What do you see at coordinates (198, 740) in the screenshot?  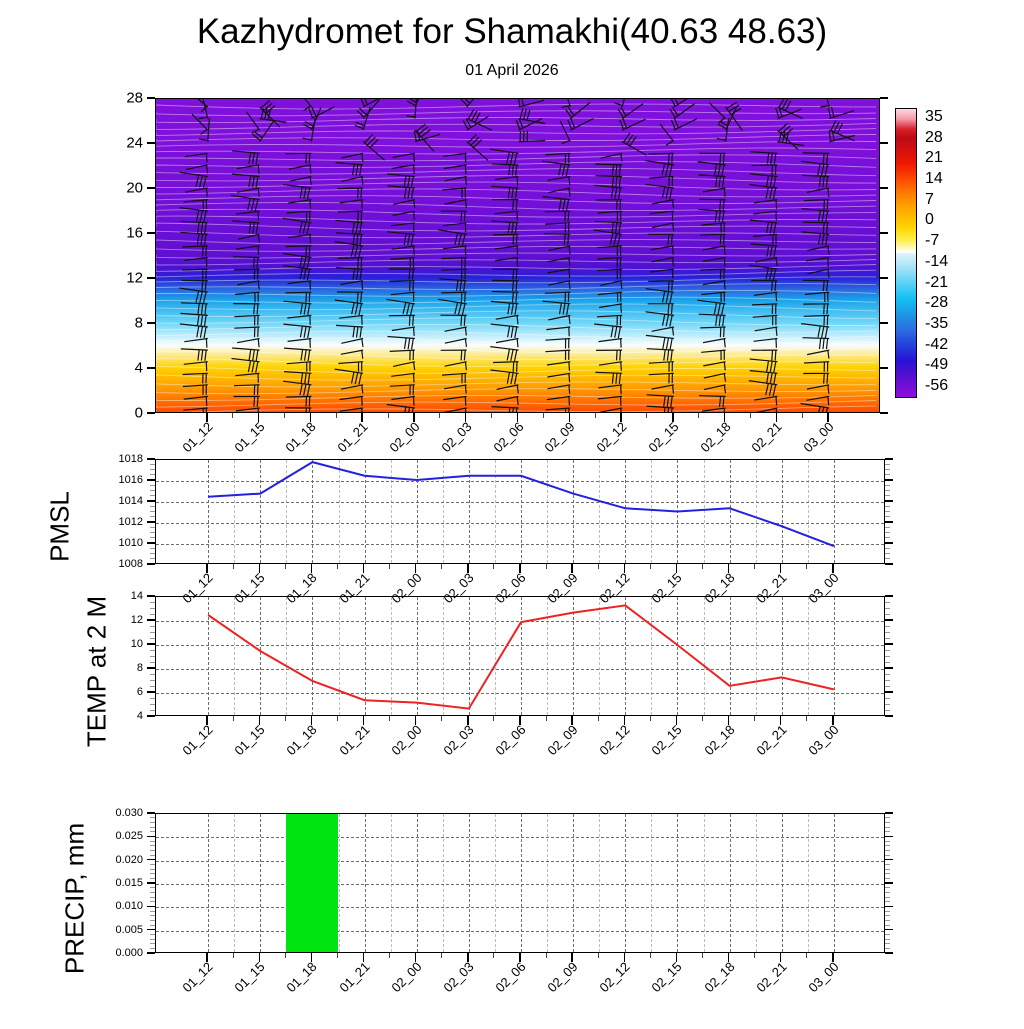 I see `x-tick-label: 01_12` at bounding box center [198, 740].